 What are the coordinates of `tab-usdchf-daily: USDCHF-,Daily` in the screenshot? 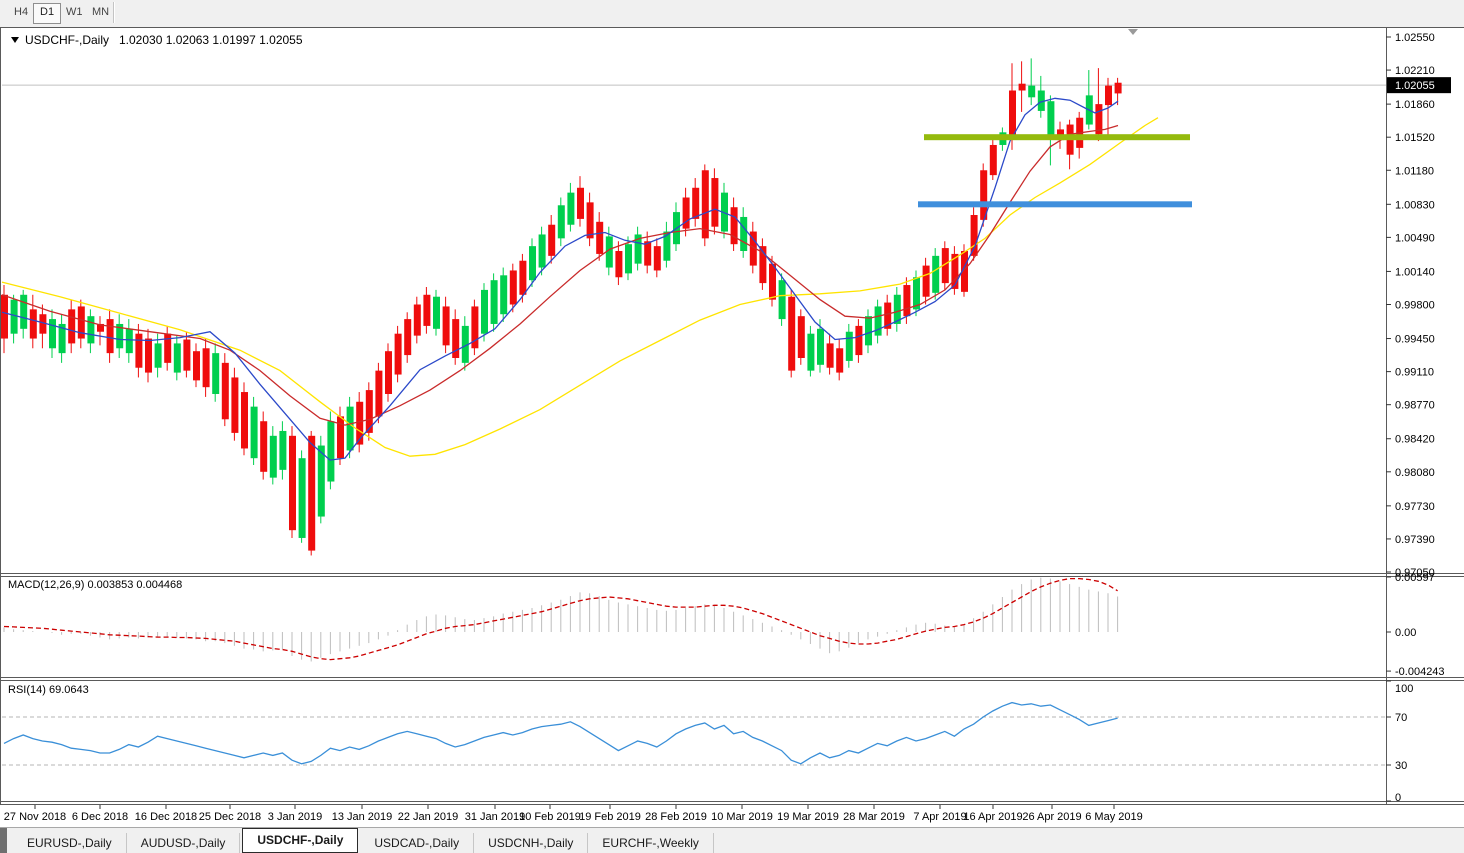 It's located at (300, 840).